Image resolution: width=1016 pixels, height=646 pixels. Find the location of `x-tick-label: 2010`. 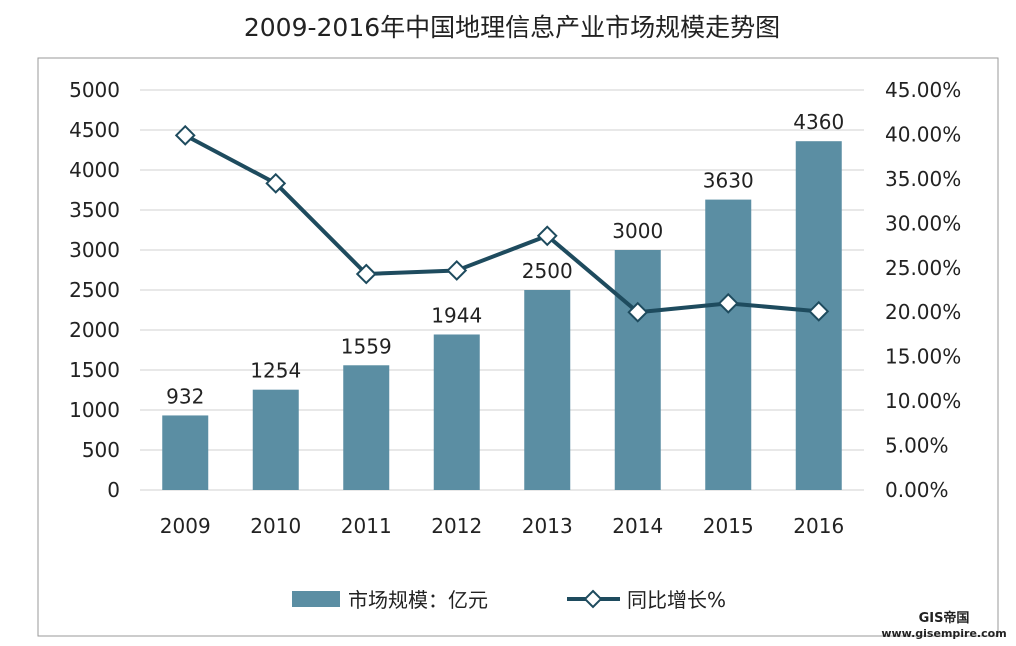

x-tick-label: 2010 is located at coordinates (275, 526).